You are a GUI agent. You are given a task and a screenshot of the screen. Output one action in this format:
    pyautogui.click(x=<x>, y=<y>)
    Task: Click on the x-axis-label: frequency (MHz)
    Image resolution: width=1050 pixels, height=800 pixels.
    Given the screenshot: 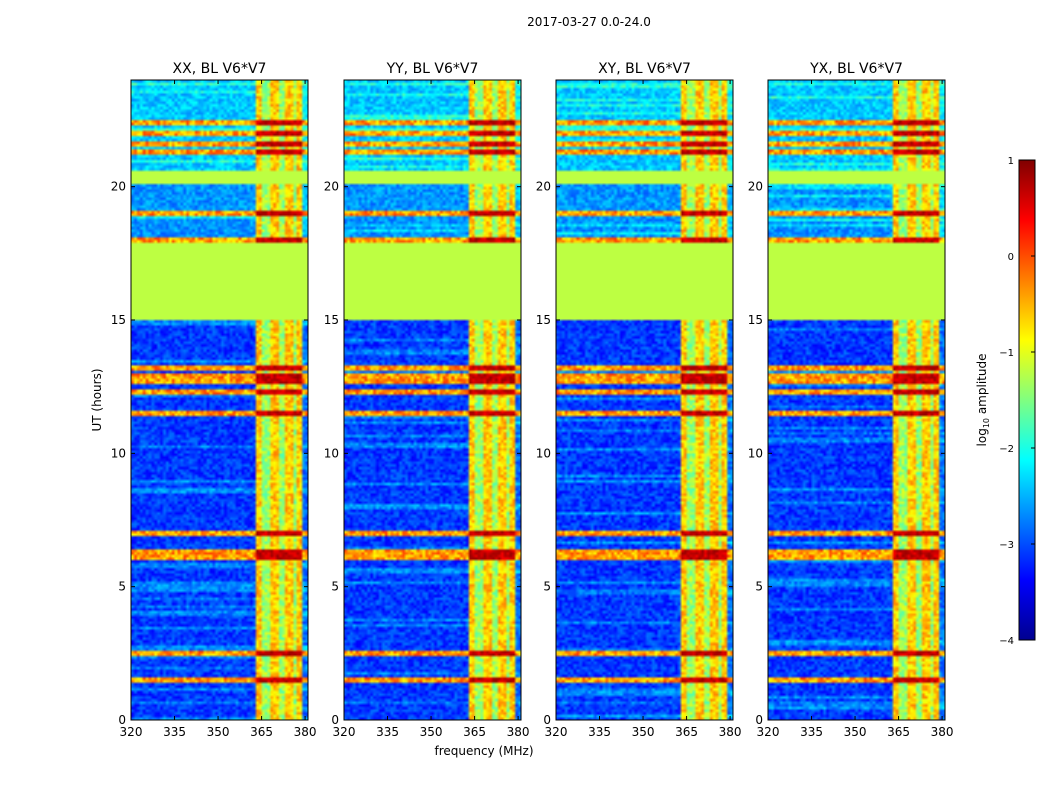 What is the action you would take?
    pyautogui.click(x=483, y=751)
    